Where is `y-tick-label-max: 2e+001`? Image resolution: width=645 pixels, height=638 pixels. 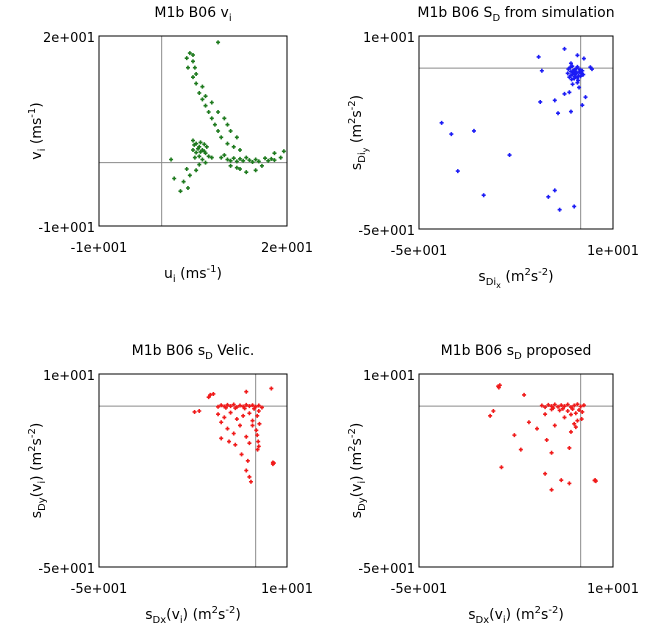 y-tick-label-max: 2e+001 is located at coordinates (69, 38).